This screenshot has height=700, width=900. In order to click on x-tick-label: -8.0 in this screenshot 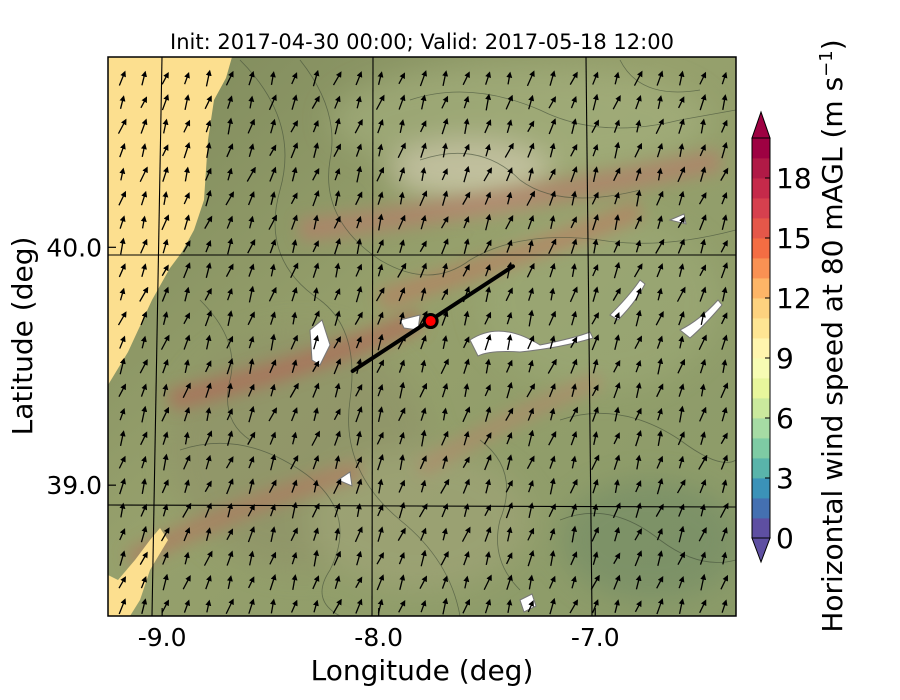, I will do `click(378, 637)`.